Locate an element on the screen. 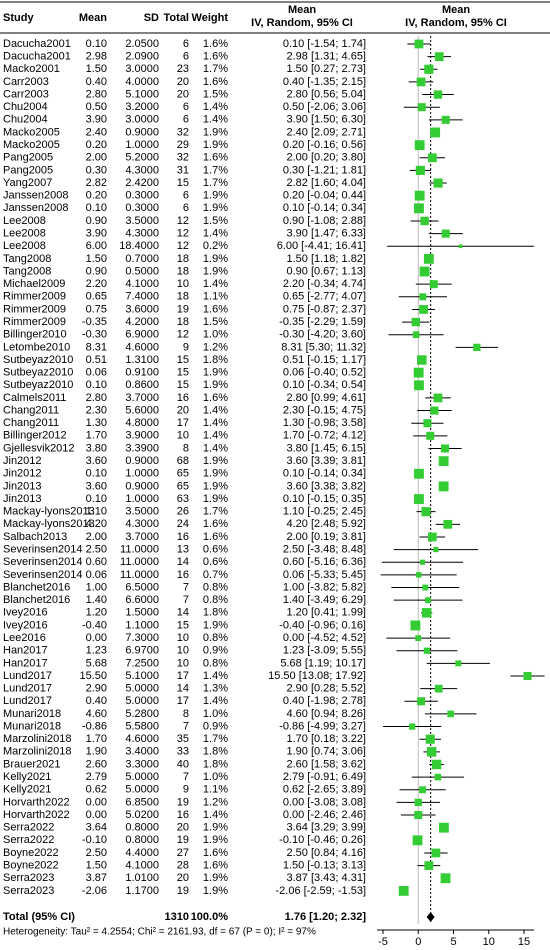 The height and width of the screenshot is (950, 550). cell: 7 is located at coordinates (186, 600).